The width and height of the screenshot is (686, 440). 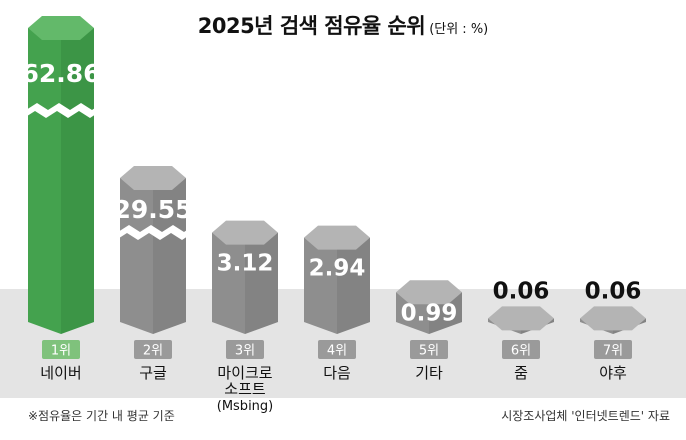 What do you see at coordinates (429, 373) in the screenshot?
I see `x-tick-label: 기타` at bounding box center [429, 373].